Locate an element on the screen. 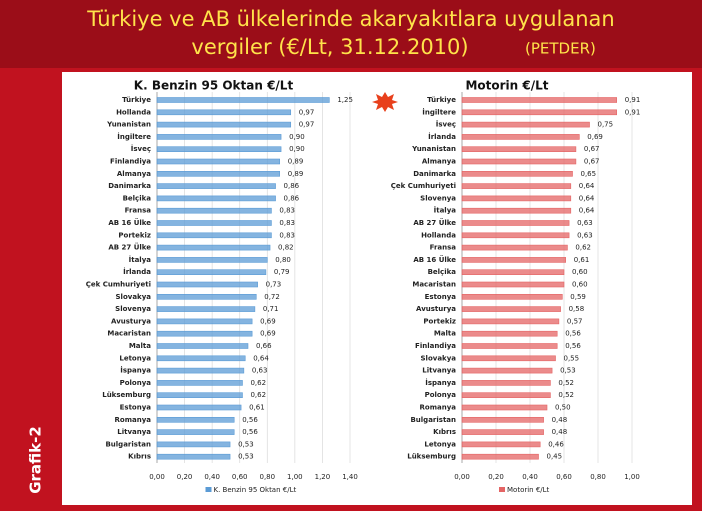 Image resolution: width=702 pixels, height=511 pixels. x-tick-label: 0,00 is located at coordinates (157, 477).